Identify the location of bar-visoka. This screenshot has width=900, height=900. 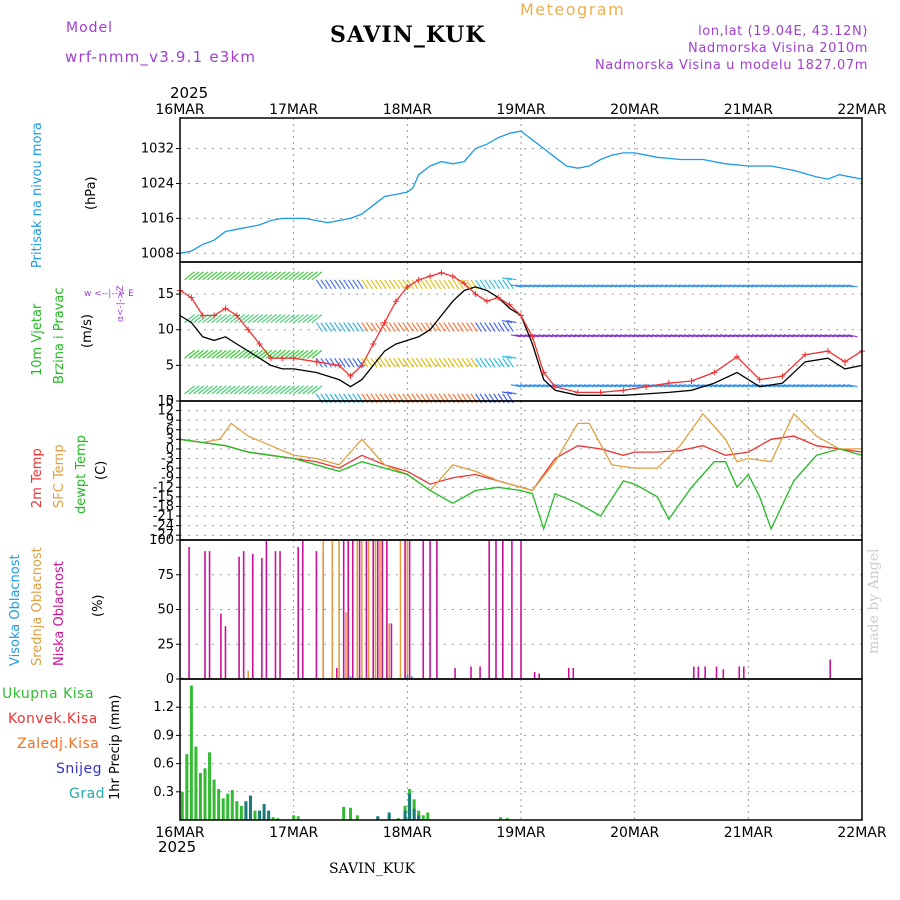
(412, 677).